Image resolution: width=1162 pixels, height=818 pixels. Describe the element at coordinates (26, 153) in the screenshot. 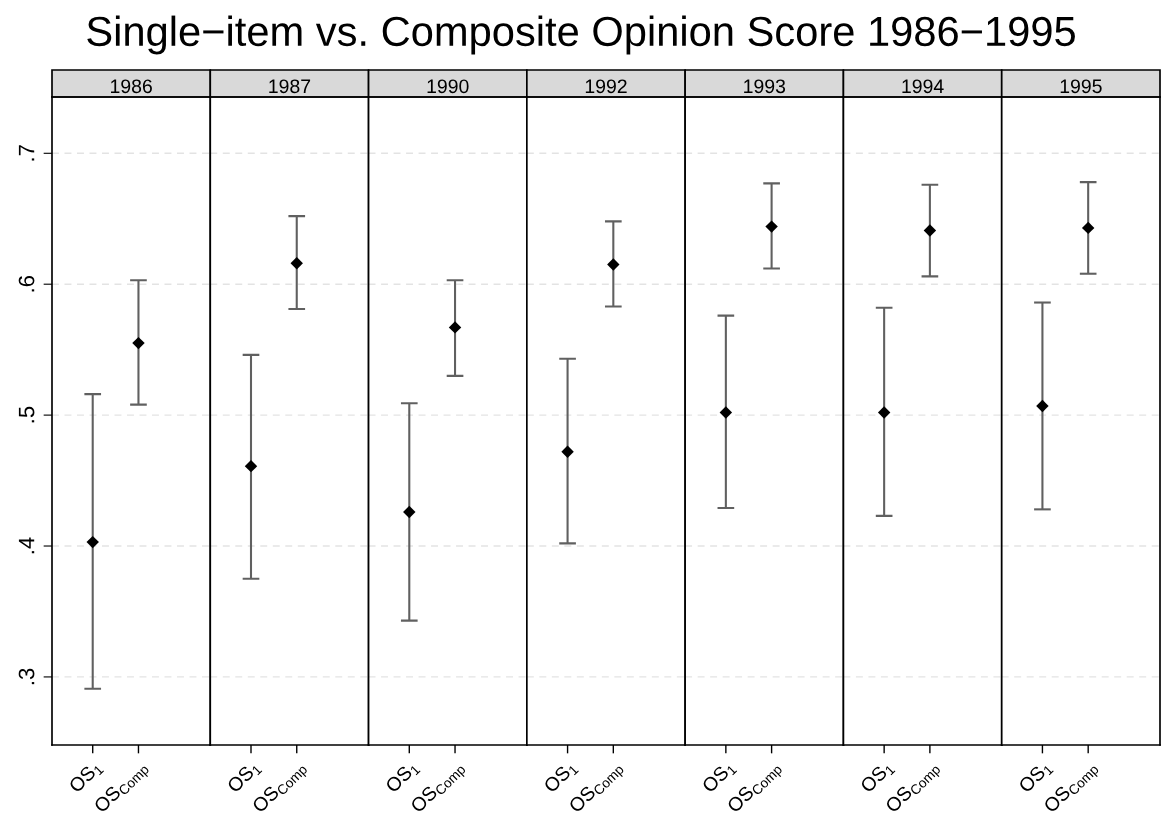

I see `y-tick-label: .7` at that location.